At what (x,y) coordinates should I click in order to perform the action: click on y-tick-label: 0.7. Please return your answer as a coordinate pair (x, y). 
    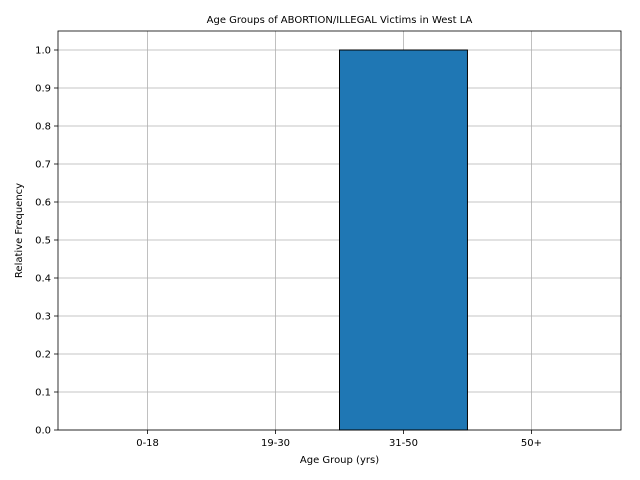
    Looking at the image, I should click on (43, 165).